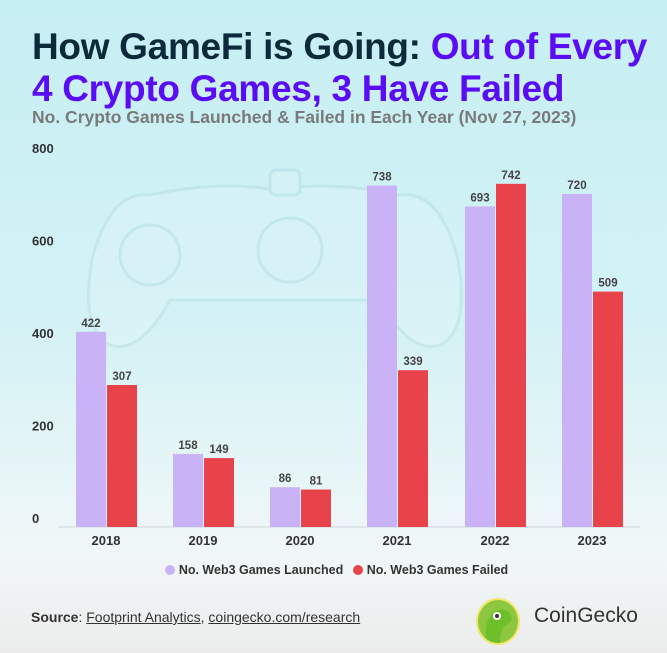  I want to click on bar-launched-2023, so click(577, 360).